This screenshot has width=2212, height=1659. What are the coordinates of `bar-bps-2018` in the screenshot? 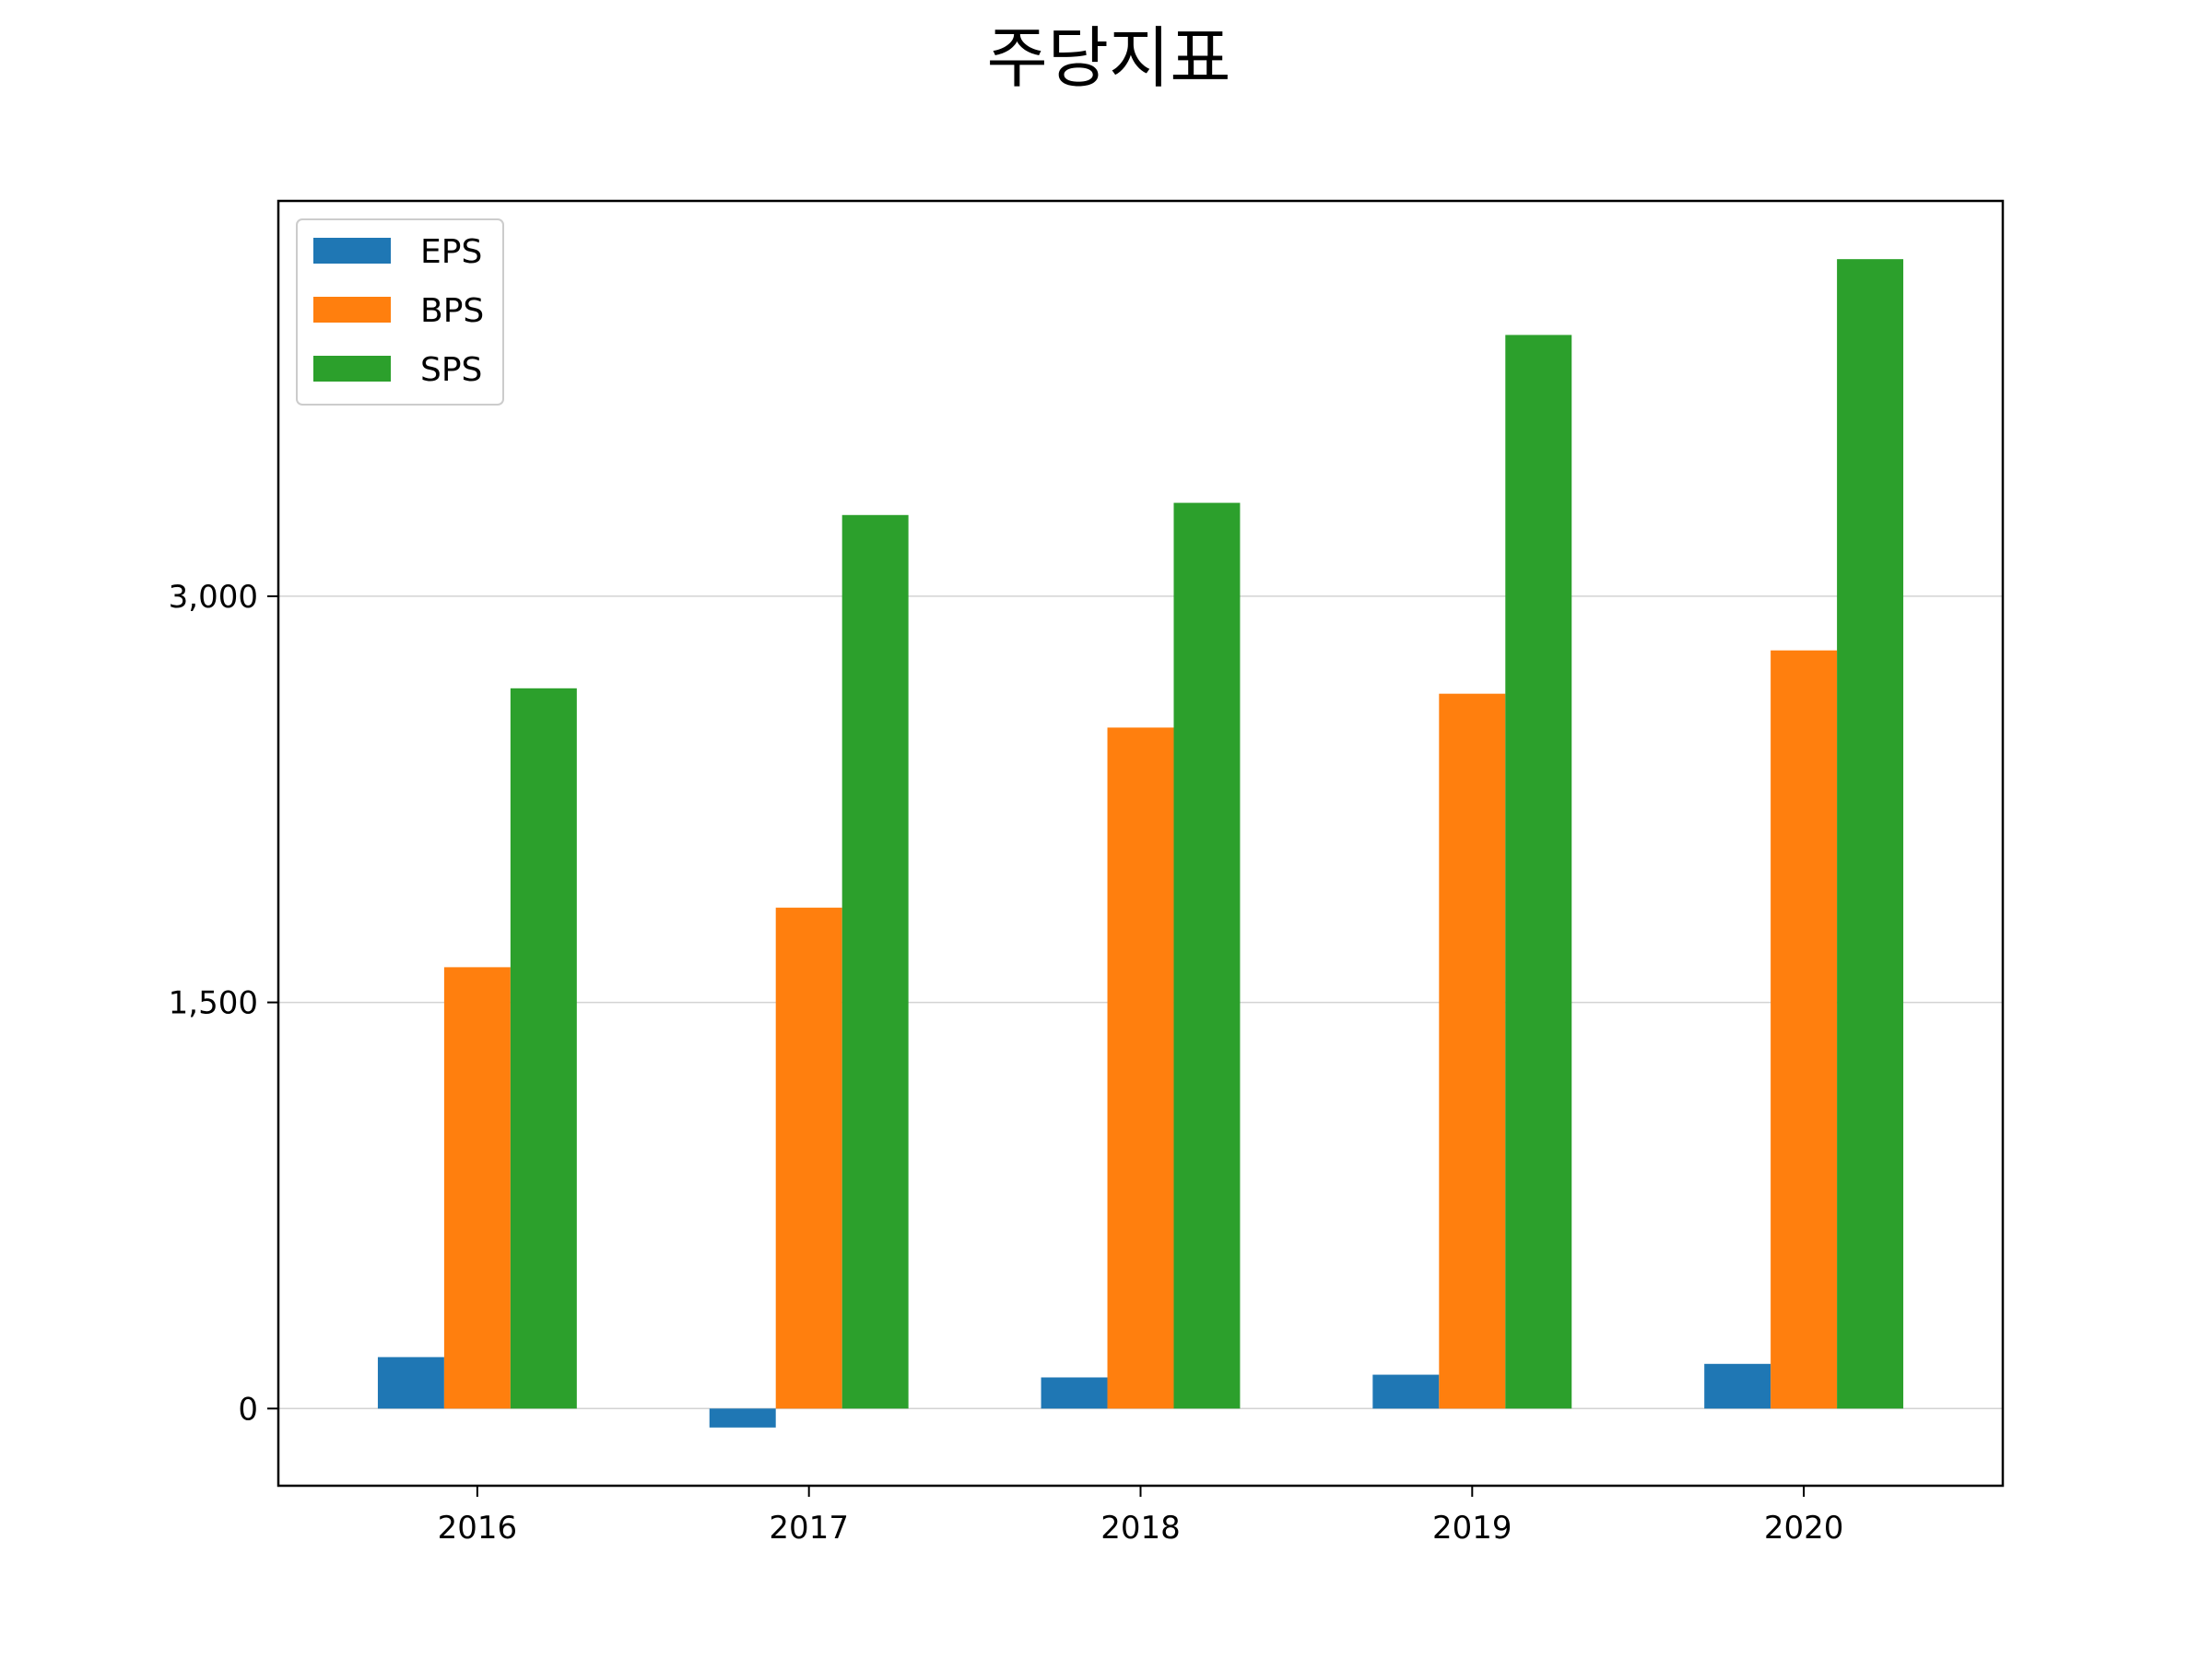 It's located at (1140, 1068).